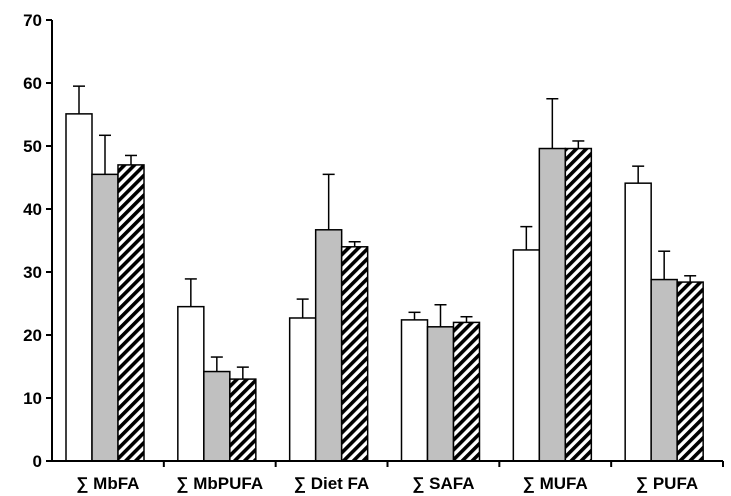  What do you see at coordinates (32, 398) in the screenshot?
I see `y-tick-label: 10` at bounding box center [32, 398].